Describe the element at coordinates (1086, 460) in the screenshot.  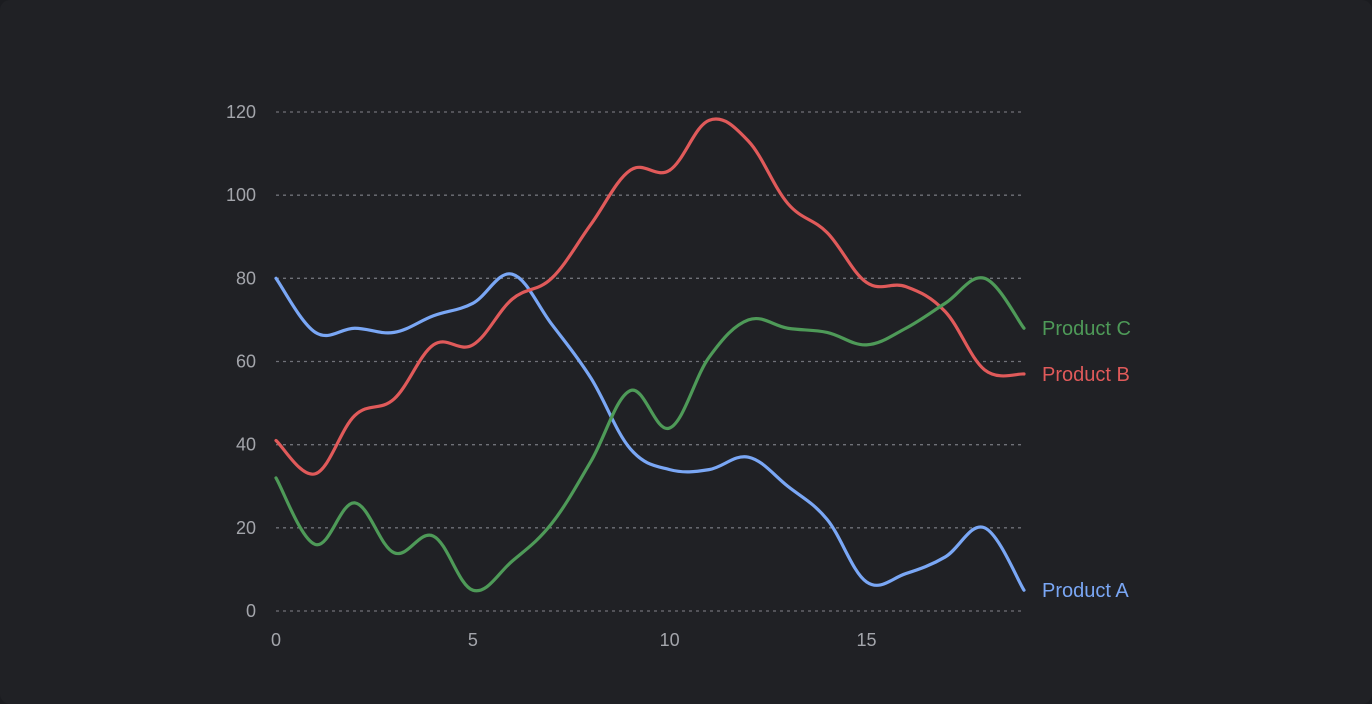
I see `series-labels: Product A Product B Product C` at that location.